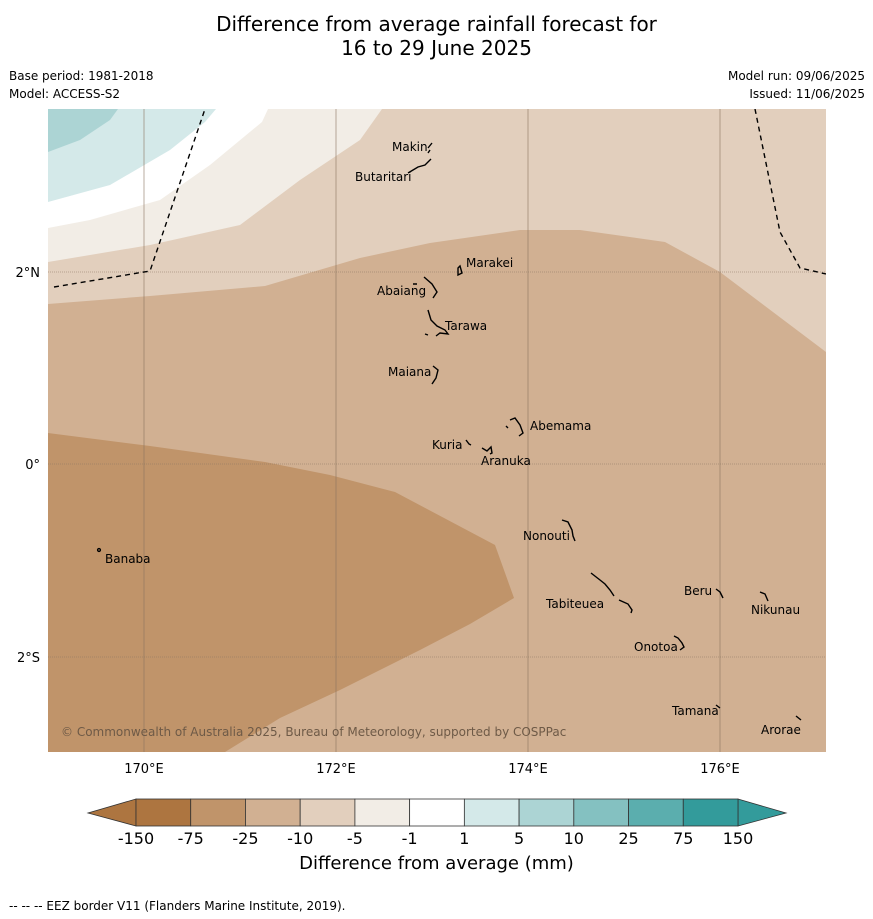 This screenshot has width=873, height=919. What do you see at coordinates (528, 769) in the screenshot?
I see `lon-label-174: 174°E` at bounding box center [528, 769].